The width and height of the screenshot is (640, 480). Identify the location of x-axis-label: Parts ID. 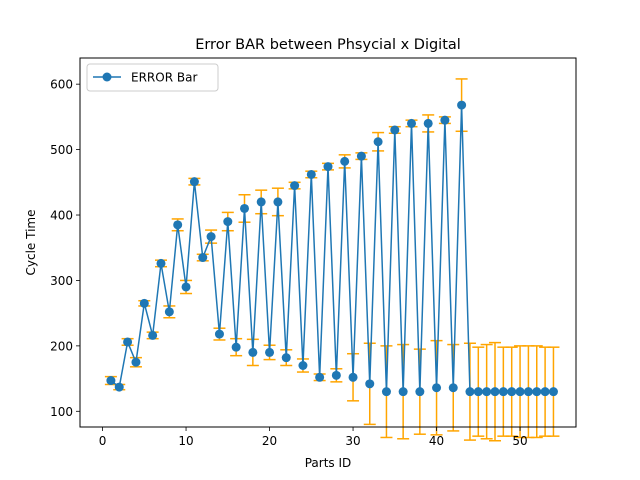
(328, 463).